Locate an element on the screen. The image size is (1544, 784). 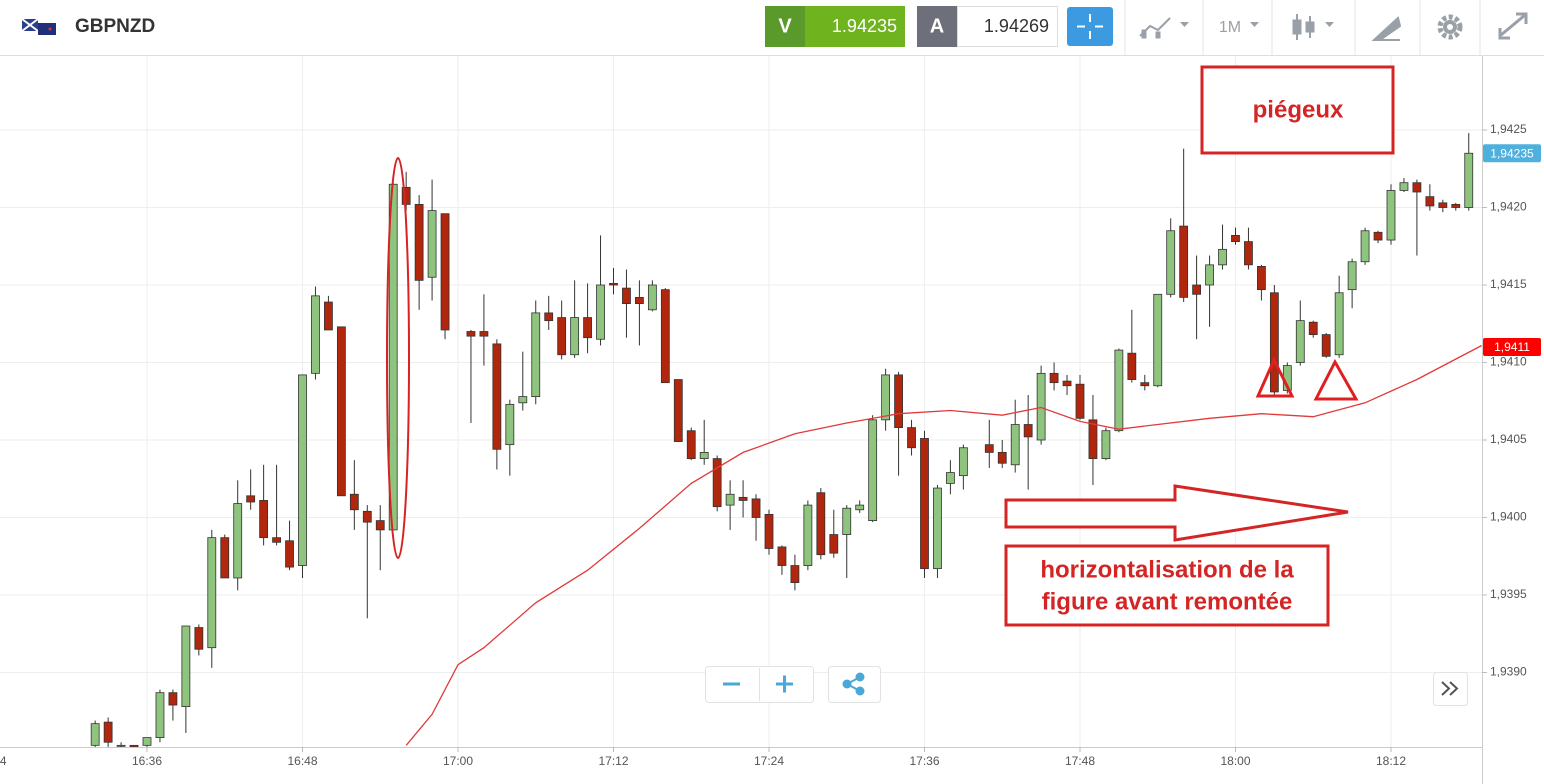
annotation-text: horizontalisation de la is located at coordinates (1167, 569).